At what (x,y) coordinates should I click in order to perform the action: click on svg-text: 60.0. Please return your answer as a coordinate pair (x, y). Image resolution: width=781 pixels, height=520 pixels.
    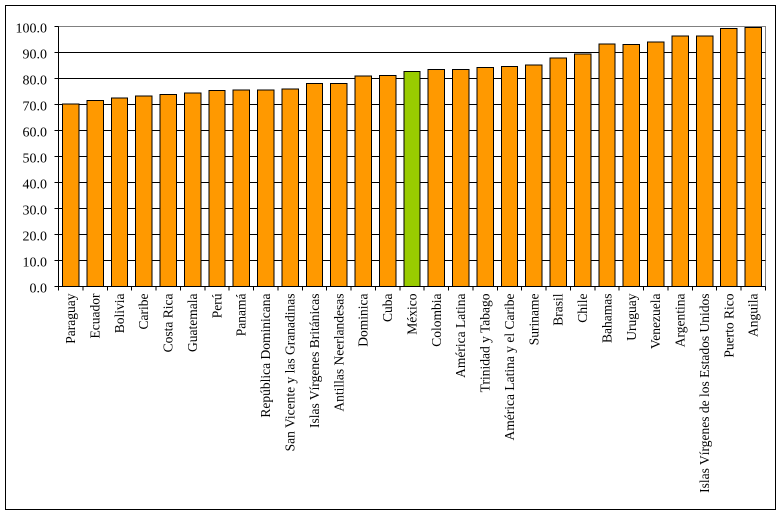
    Looking at the image, I should click on (35, 133).